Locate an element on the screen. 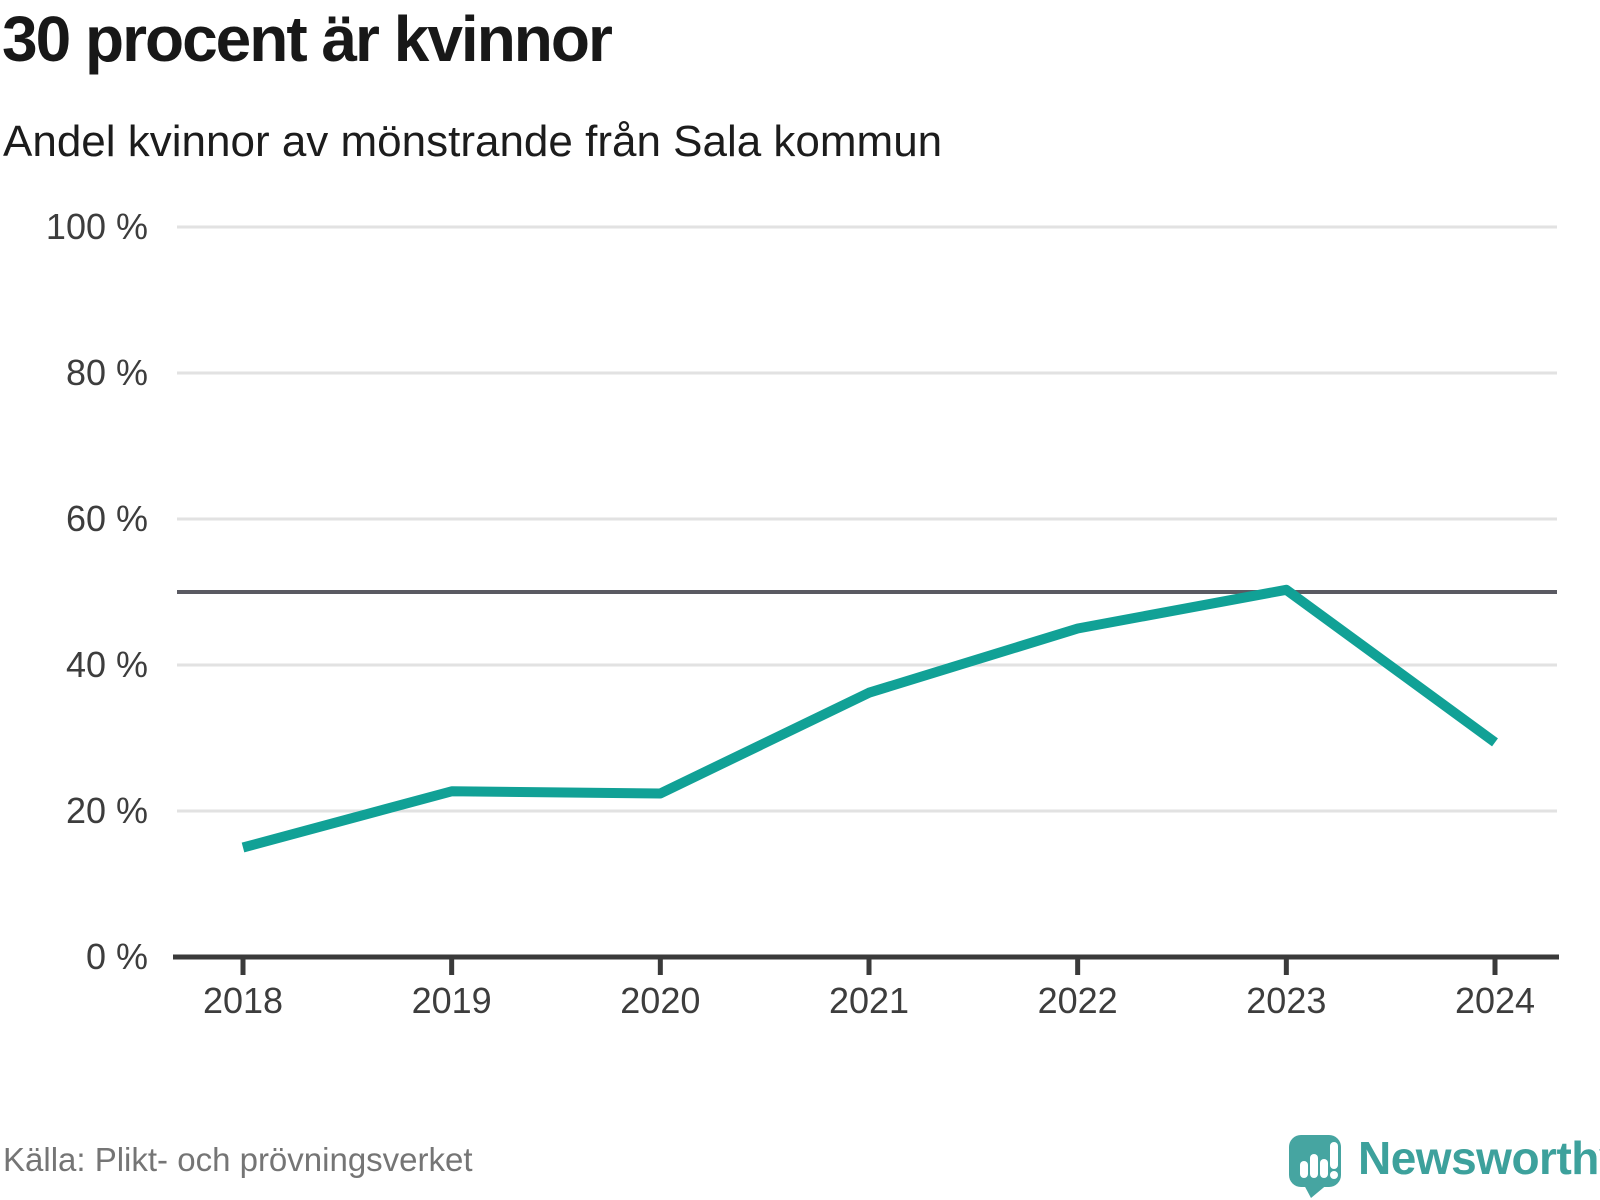  x-axis-label: 2019 is located at coordinates (452, 1000).